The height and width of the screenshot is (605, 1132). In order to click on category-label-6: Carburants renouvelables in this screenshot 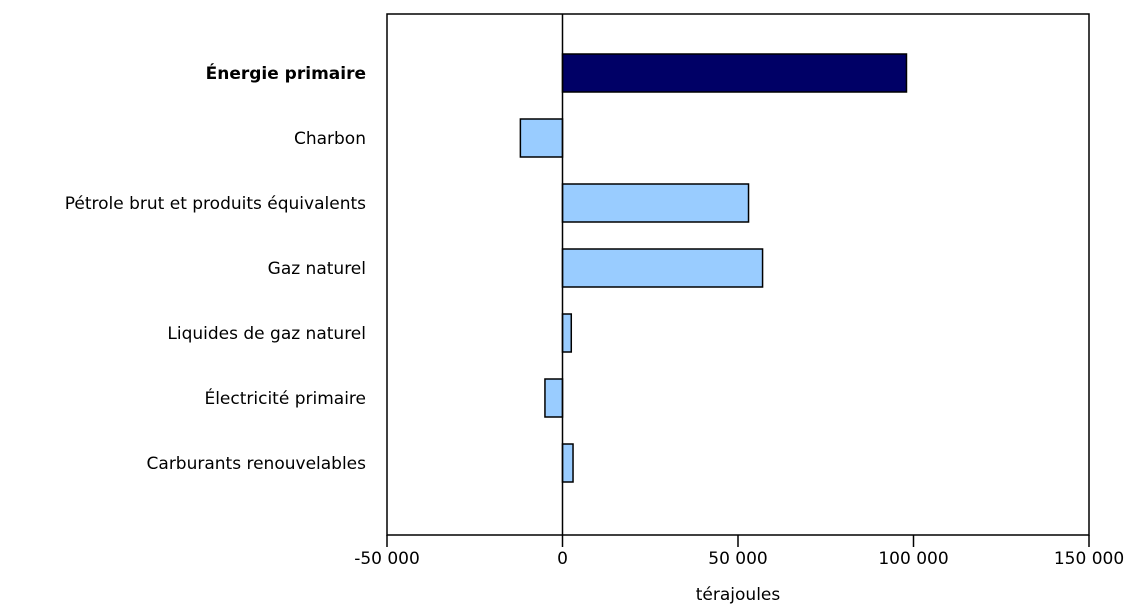, I will do `click(257, 464)`.